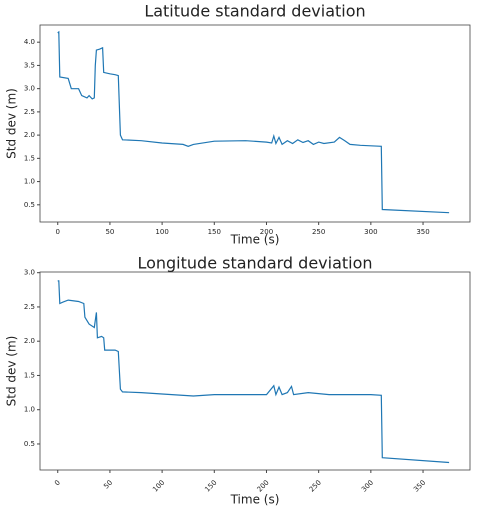  I want to click on y-tick-label: 4.0, so click(29, 42).